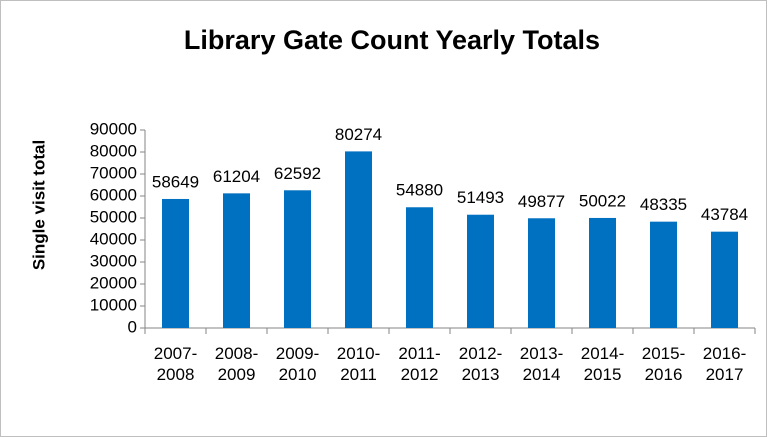 This screenshot has height=437, width=768. What do you see at coordinates (602, 200) in the screenshot?
I see `data-label: 50022` at bounding box center [602, 200].